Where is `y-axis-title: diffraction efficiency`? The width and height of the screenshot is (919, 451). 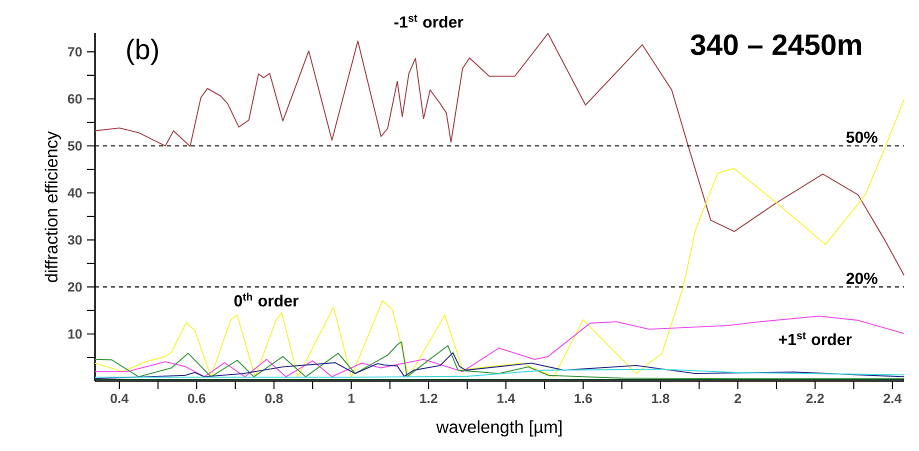
y-axis-title: diffraction efficiency is located at coordinates (52, 206).